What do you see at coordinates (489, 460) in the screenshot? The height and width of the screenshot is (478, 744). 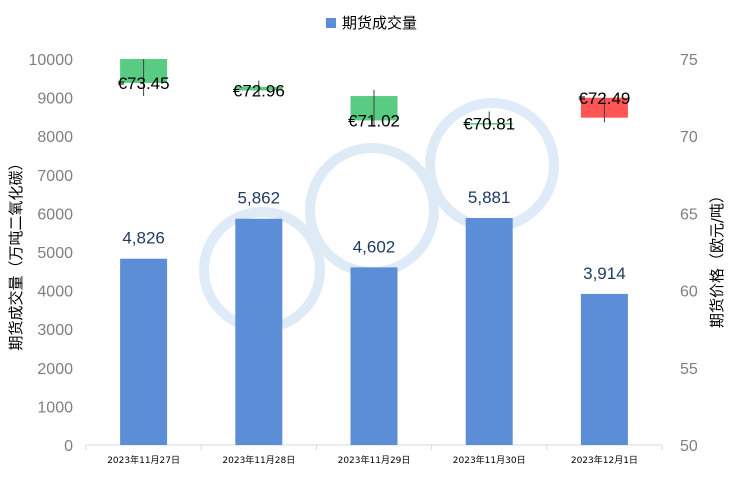 I see `x-category-label: 2023年11月30日` at bounding box center [489, 460].